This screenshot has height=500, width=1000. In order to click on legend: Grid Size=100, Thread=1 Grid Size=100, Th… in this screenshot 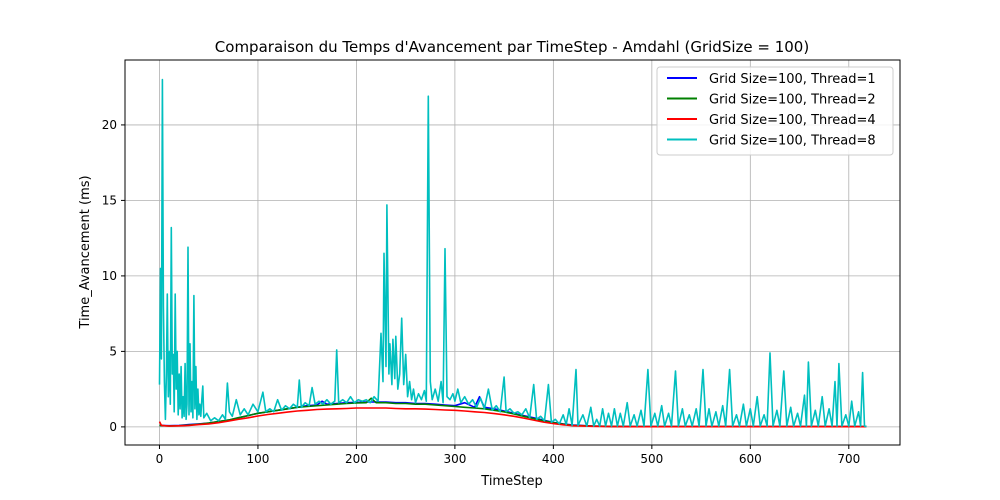, I will do `click(775, 111)`.